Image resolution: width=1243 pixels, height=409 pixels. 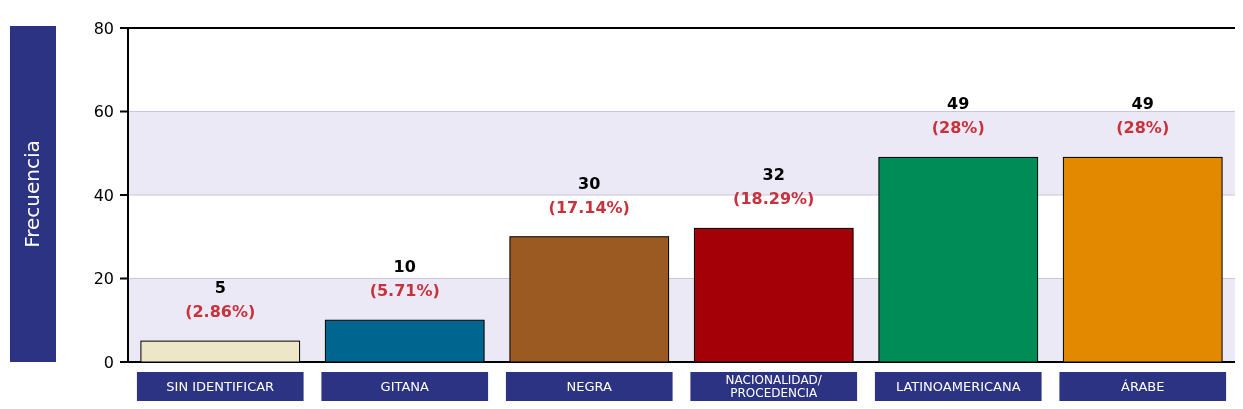 I want to click on data-label: 32, so click(x=773, y=175).